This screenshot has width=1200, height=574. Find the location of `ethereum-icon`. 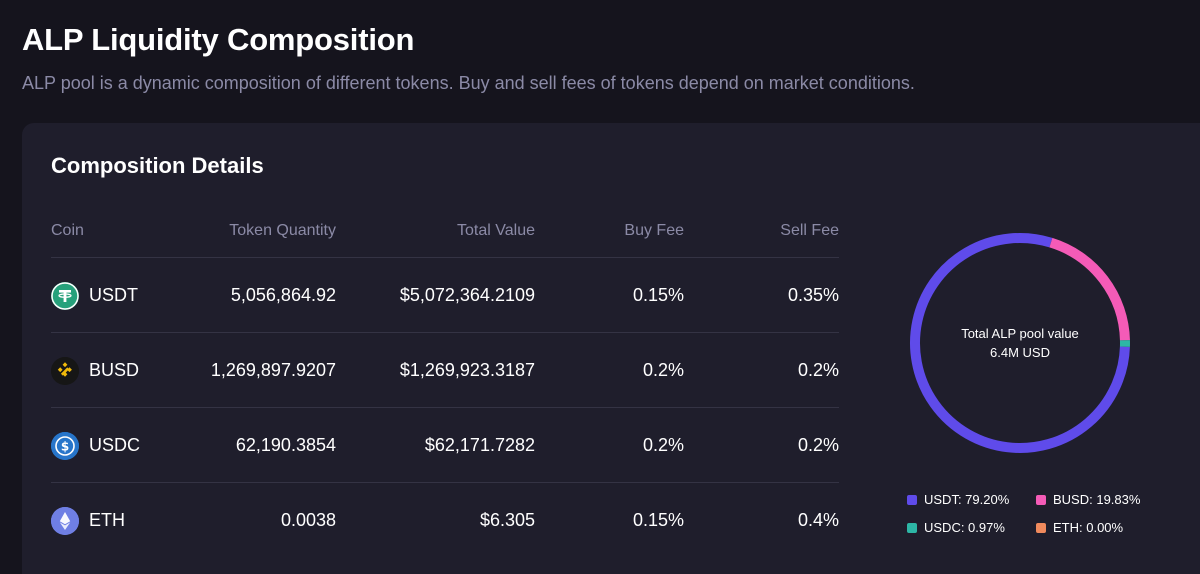

ethereum-icon is located at coordinates (65, 521).